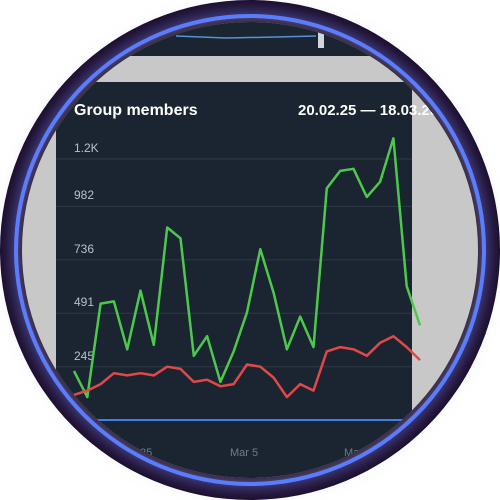 This screenshot has height=500, width=500. Describe the element at coordinates (321, 36) in the screenshot. I see `range-handle` at that location.